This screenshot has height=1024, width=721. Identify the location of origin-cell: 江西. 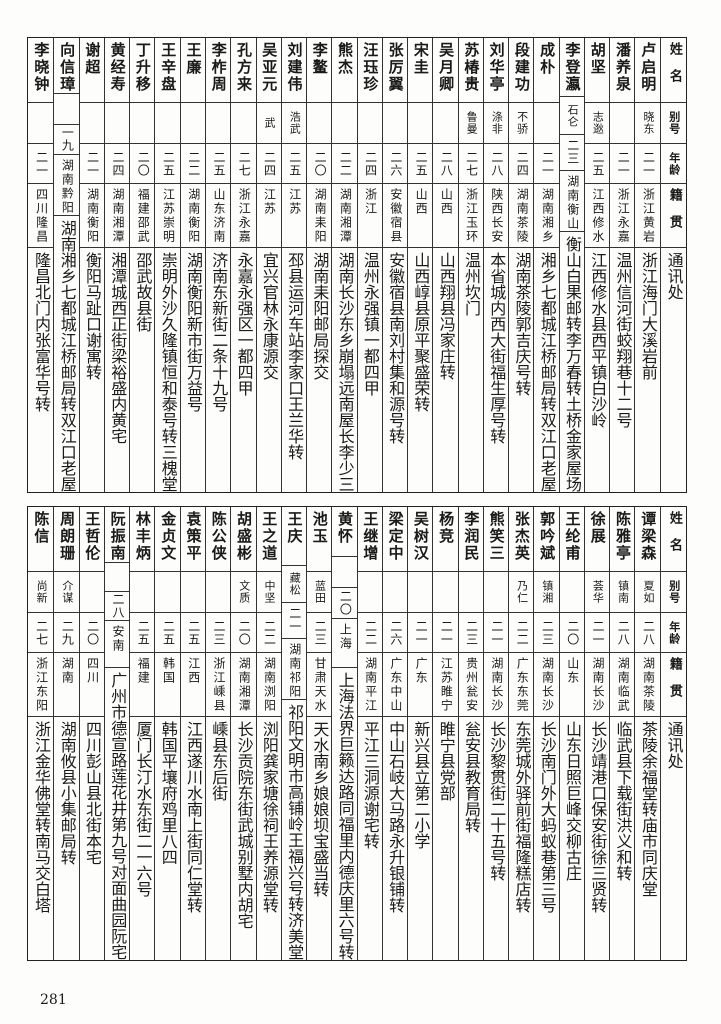
(192, 685).